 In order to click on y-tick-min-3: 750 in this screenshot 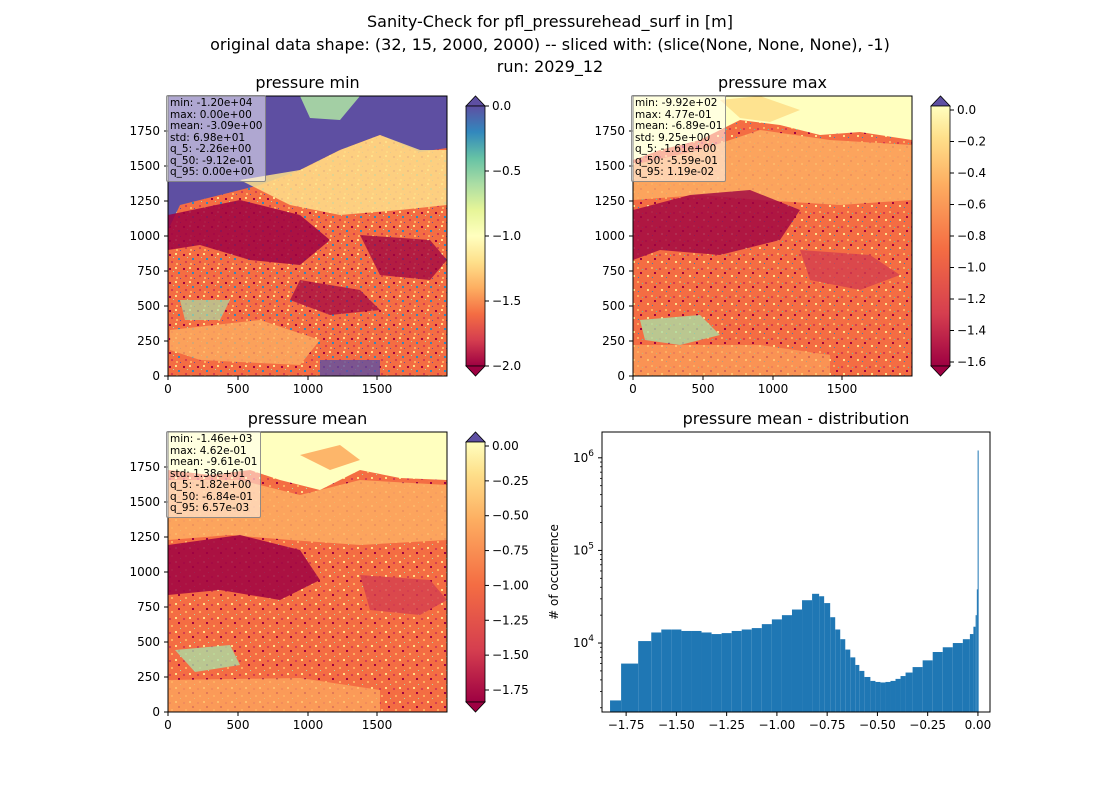, I will do `click(152, 271)`.